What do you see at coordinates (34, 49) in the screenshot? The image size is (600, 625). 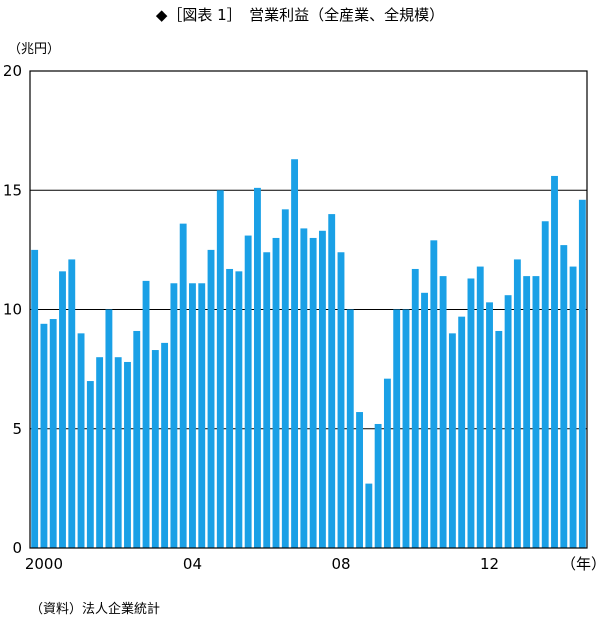 I see `y-axis-unit: （兆円）` at bounding box center [34, 49].